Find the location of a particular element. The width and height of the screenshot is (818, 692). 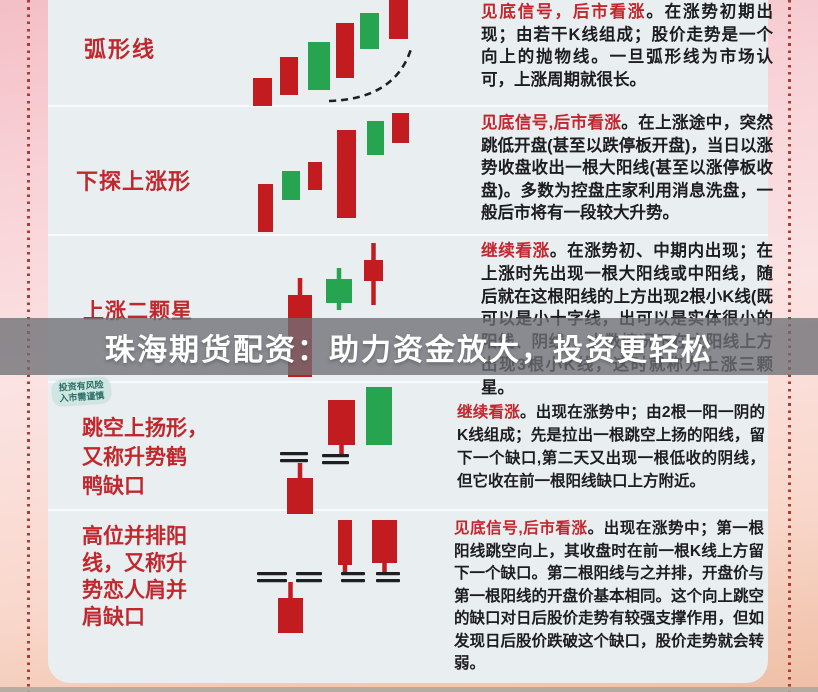

watermark-band: 珠海期货配资：助力资金放大，投资更轻松 is located at coordinates (409, 346).